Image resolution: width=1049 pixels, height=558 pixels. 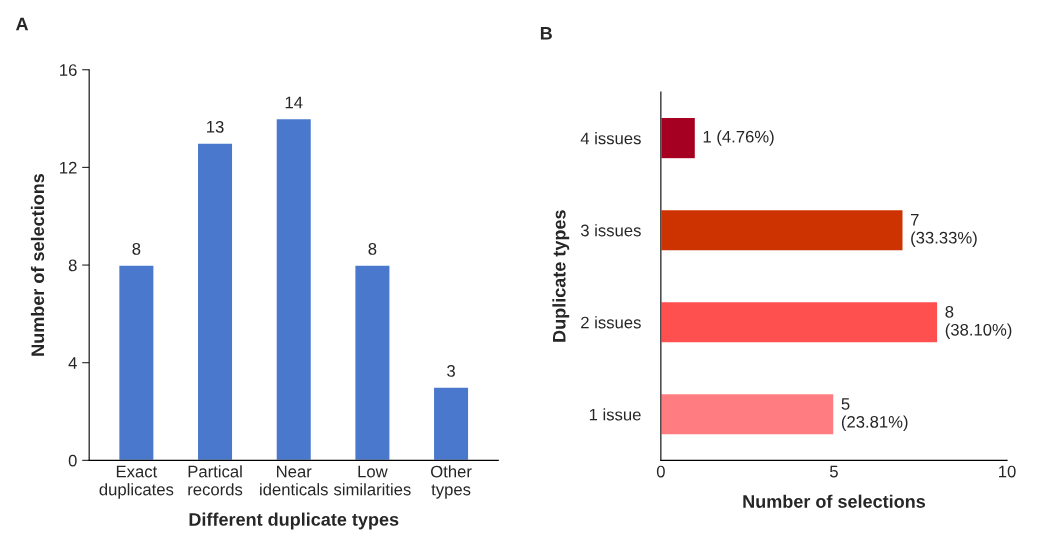 What do you see at coordinates (372, 480) in the screenshot?
I see `x-tick-label: Low similarities` at bounding box center [372, 480].